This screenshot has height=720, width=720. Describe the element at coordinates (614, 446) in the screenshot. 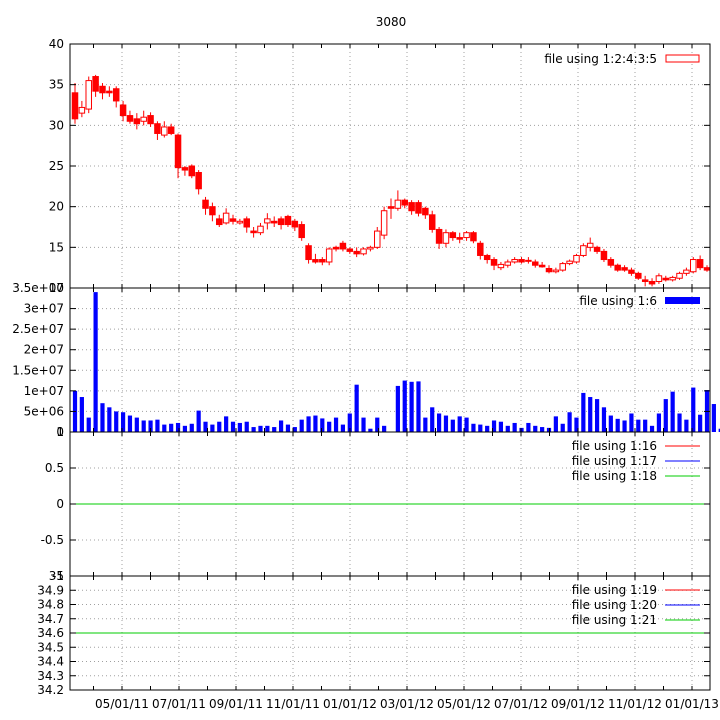

I see `legend-label: file using 1:16` at that location.